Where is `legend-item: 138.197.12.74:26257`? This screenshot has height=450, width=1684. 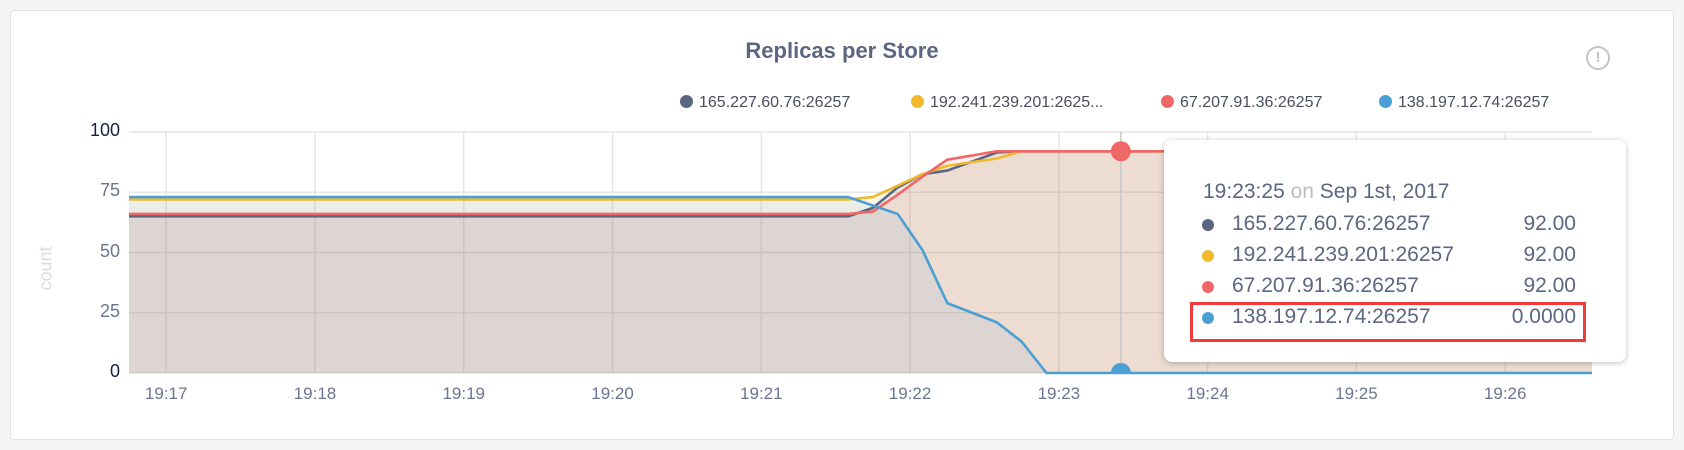 legend-item: 138.197.12.74:26257 is located at coordinates (1464, 103).